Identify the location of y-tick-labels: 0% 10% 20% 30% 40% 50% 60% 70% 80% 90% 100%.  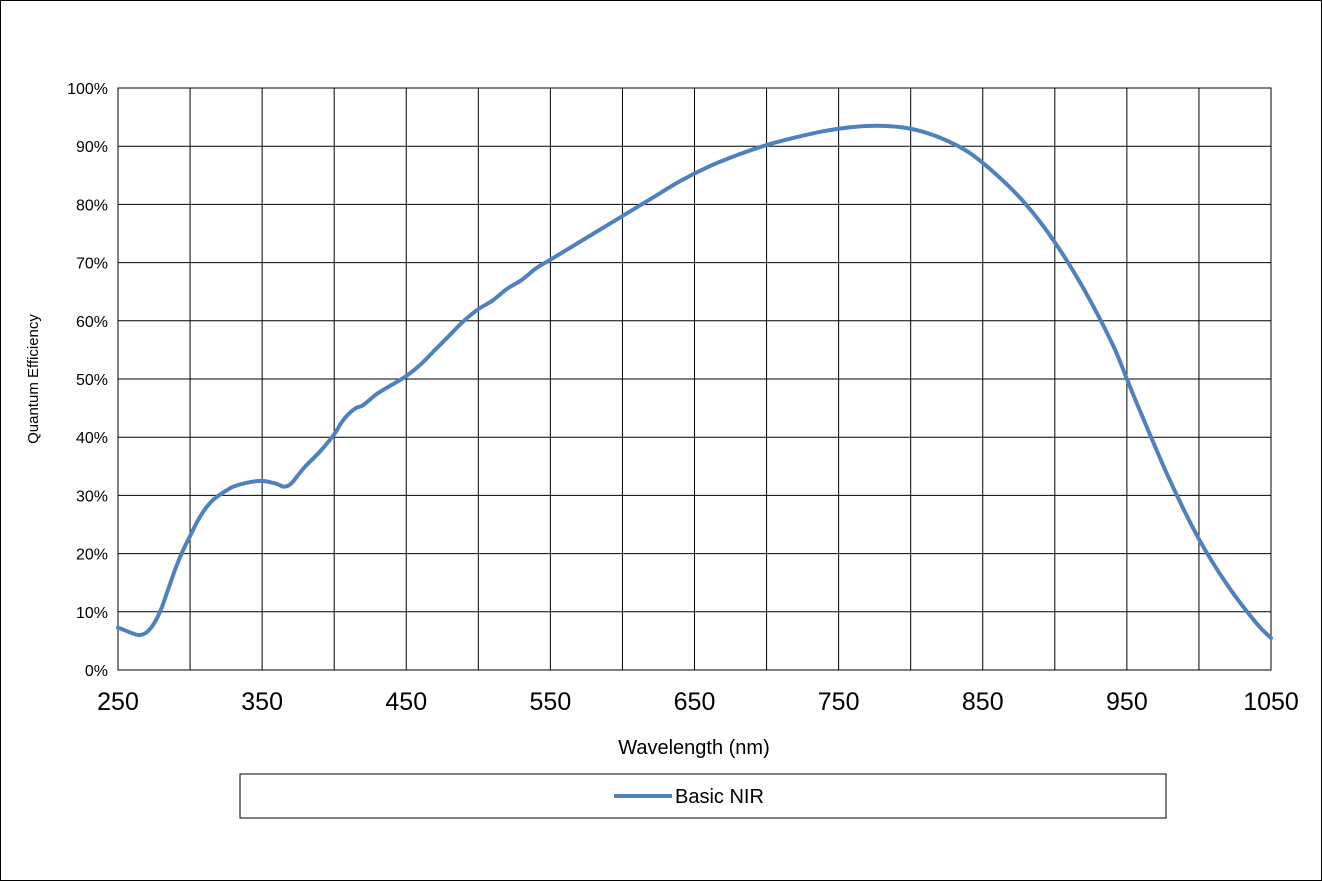
(87, 380).